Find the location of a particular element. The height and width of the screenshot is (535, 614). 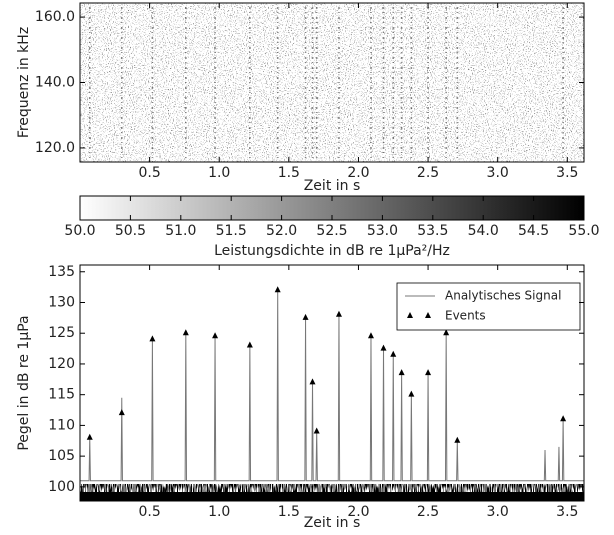

x-tick-label: 55.0 is located at coordinates (583, 231).